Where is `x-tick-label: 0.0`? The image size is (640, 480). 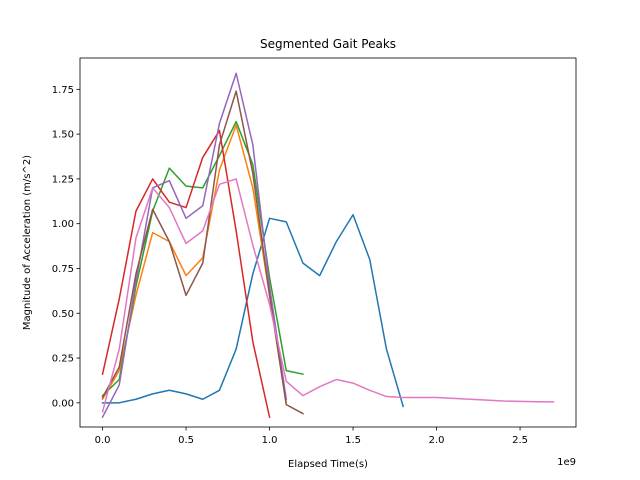
x-tick-label: 0.0 is located at coordinates (103, 440).